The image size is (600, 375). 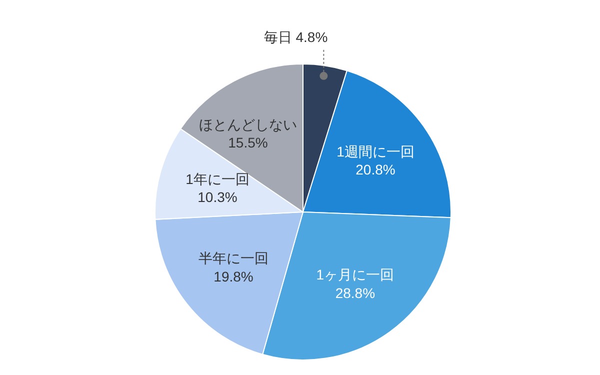 What do you see at coordinates (233, 258) in the screenshot?
I see `slice-label: 半年に一回` at bounding box center [233, 258].